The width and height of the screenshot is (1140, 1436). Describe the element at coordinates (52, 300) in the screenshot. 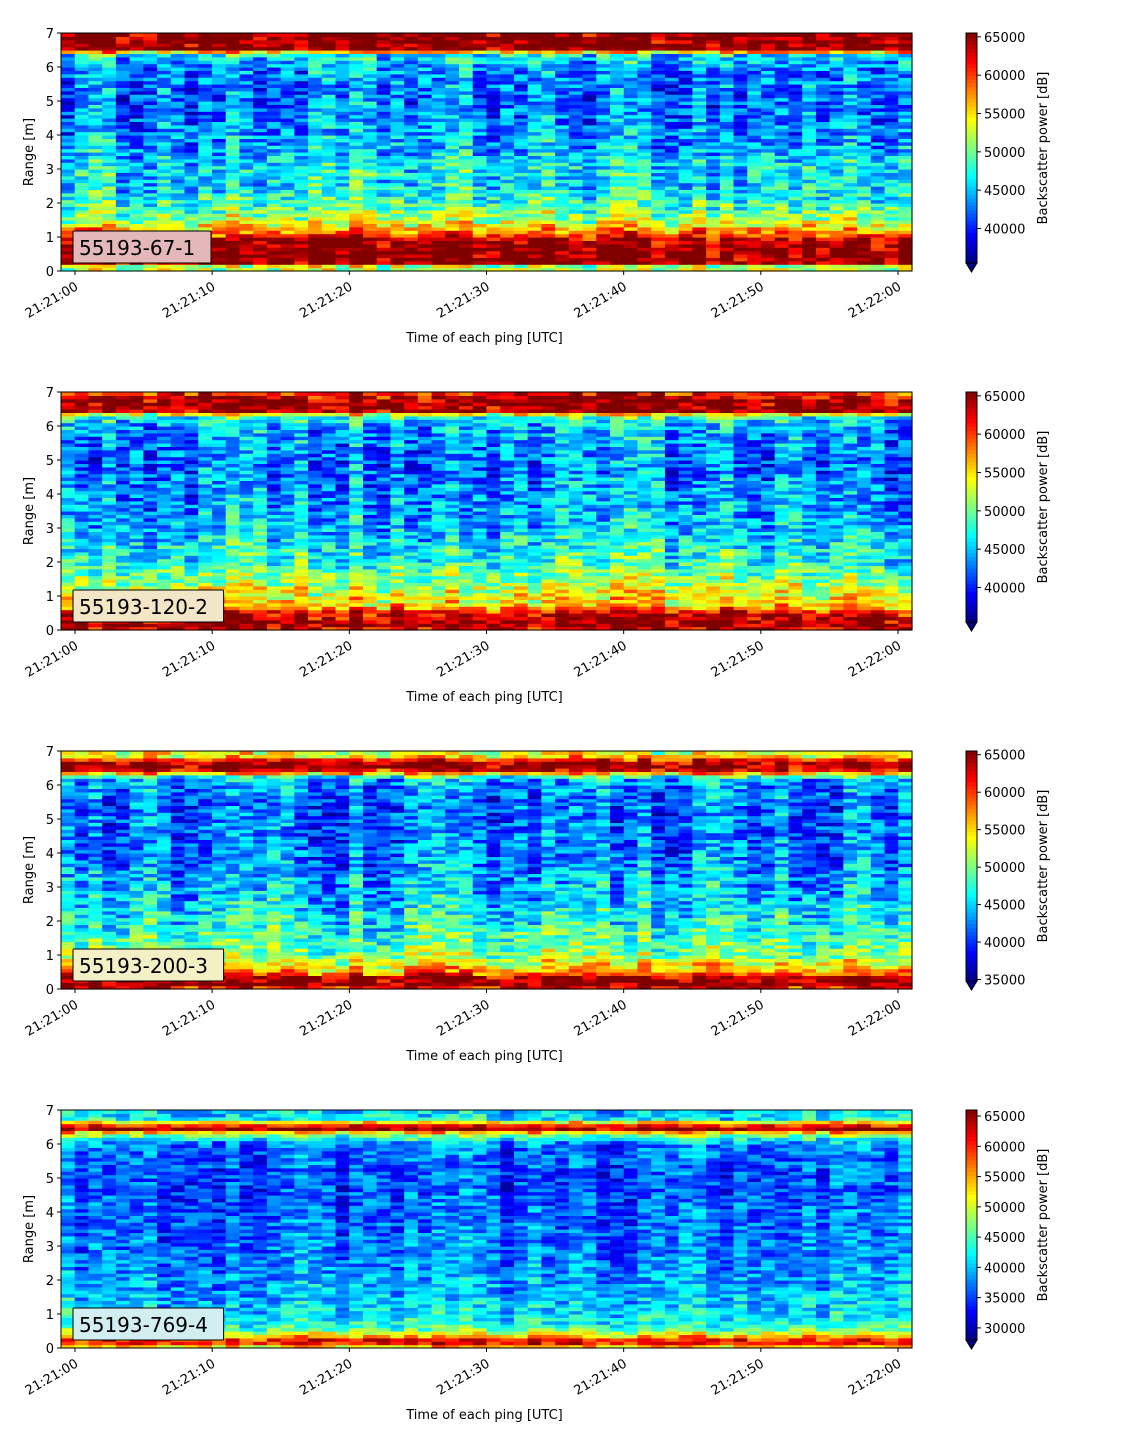

I see `x-tick-label: 21:21:00` at that location.